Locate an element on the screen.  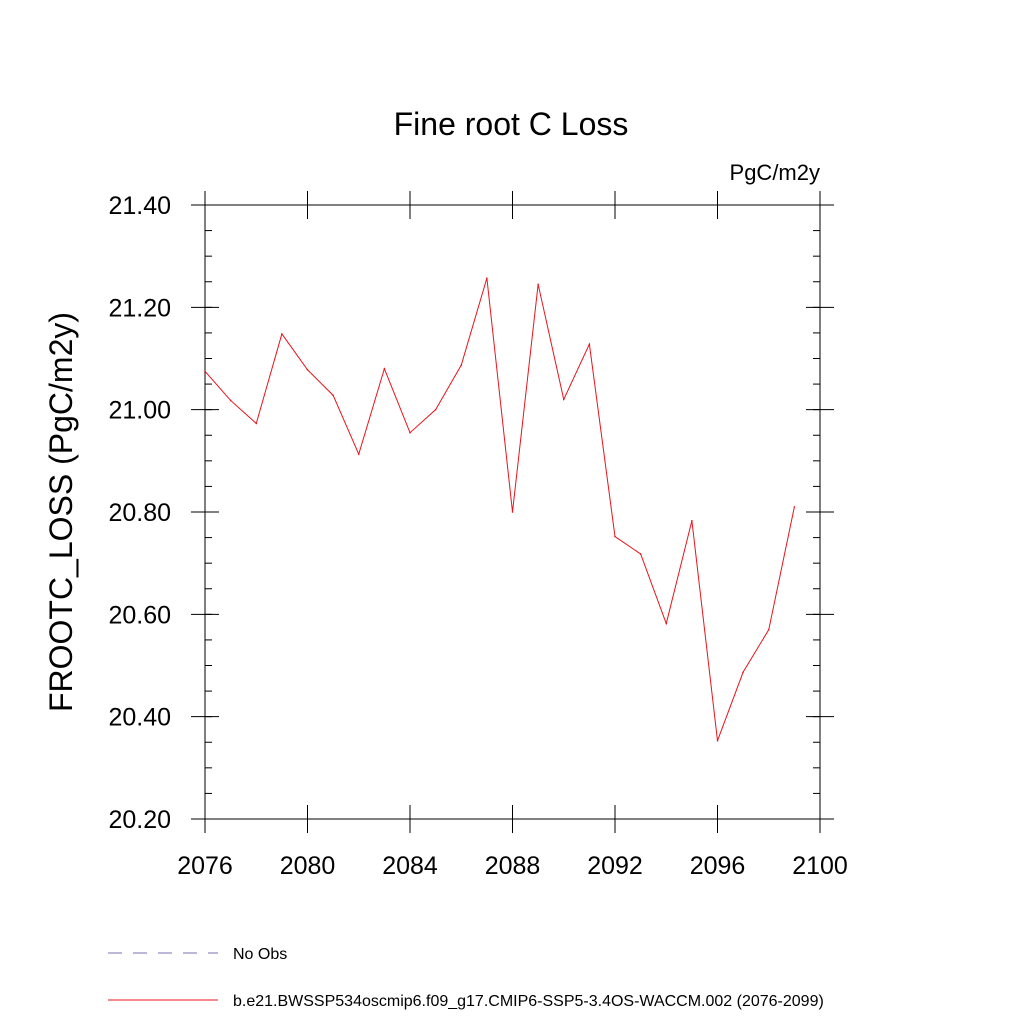
x-tick-label: 2088 is located at coordinates (513, 866).